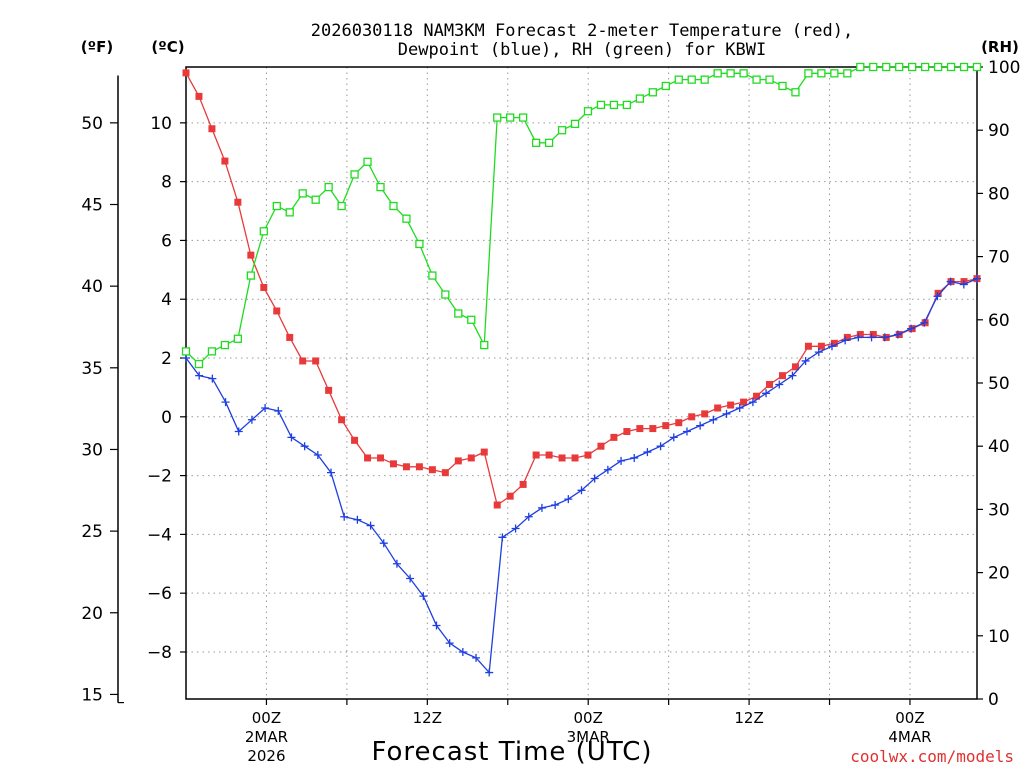 The width and height of the screenshot is (1024, 768). What do you see at coordinates (1004, 68) in the screenshot?
I see `rh-tick-label: 100` at bounding box center [1004, 68].